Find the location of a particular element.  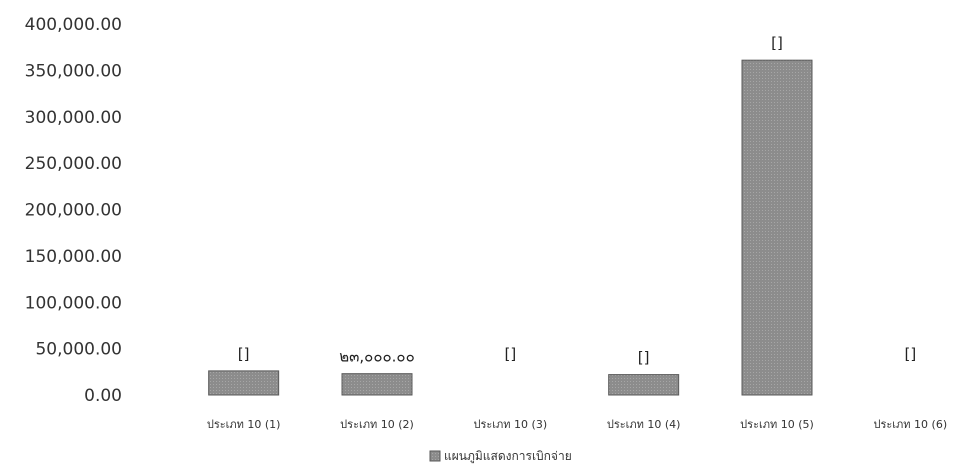

legend-swatch is located at coordinates (435, 456).